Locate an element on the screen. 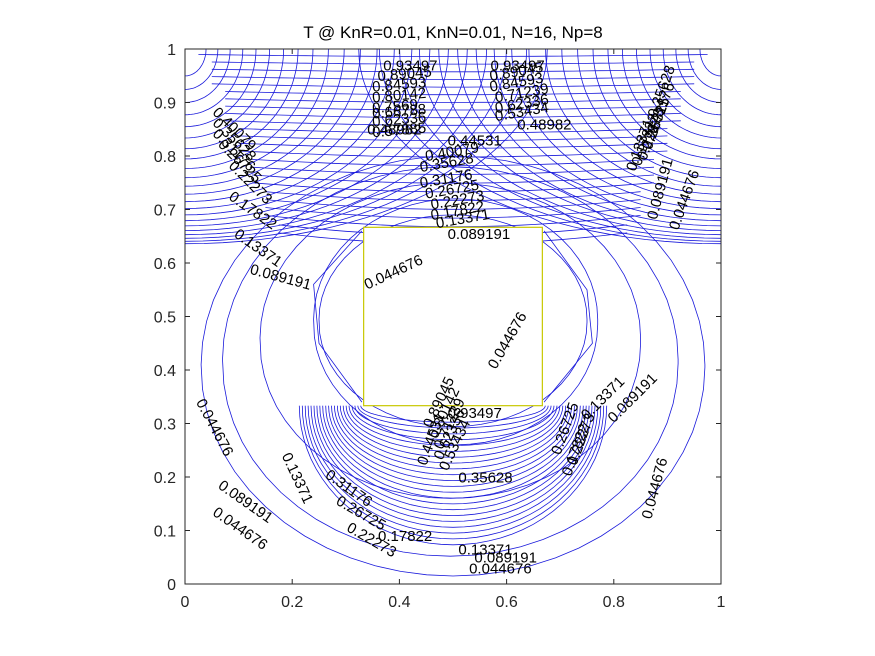  contour-label: 0.48982 is located at coordinates (394, 130).